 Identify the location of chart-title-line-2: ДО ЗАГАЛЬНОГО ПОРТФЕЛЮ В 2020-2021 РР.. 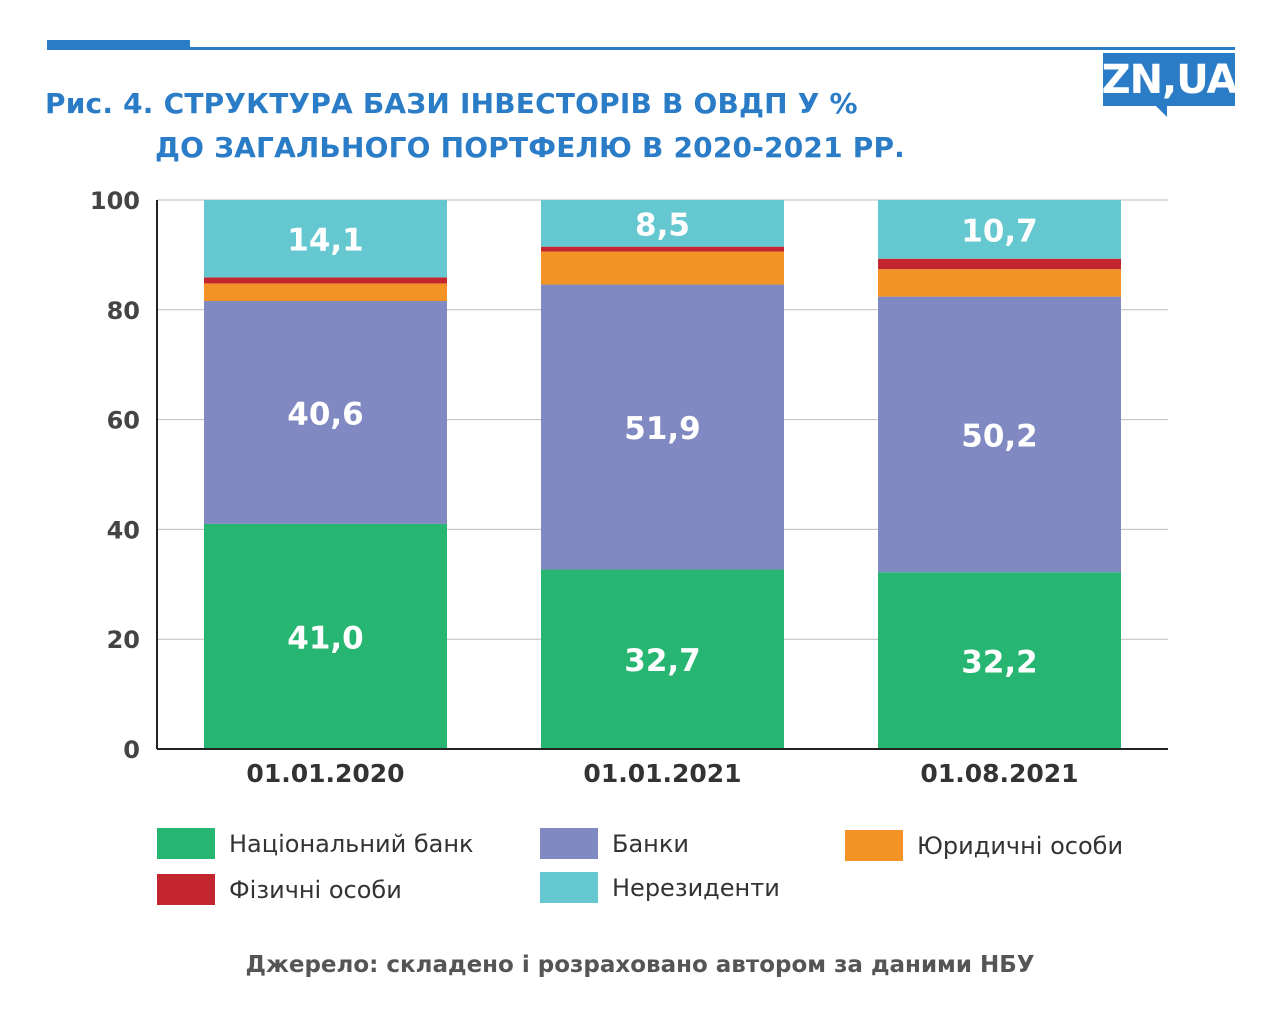
(530, 147).